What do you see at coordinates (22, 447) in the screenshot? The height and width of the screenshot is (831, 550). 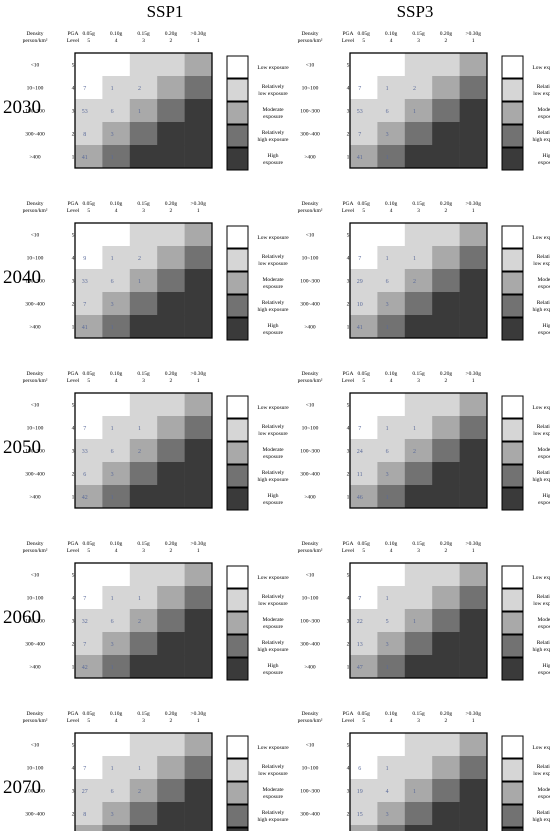 I see `year-label-2050: 2050` at bounding box center [22, 447].